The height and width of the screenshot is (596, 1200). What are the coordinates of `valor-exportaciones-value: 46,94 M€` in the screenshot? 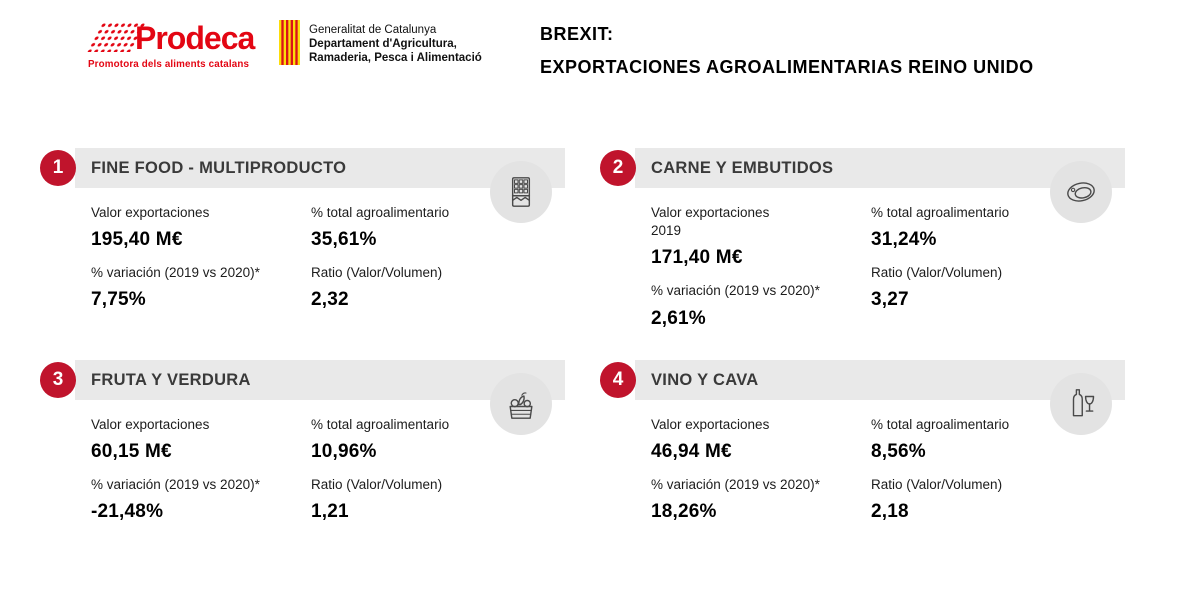 It's located at (691, 452).